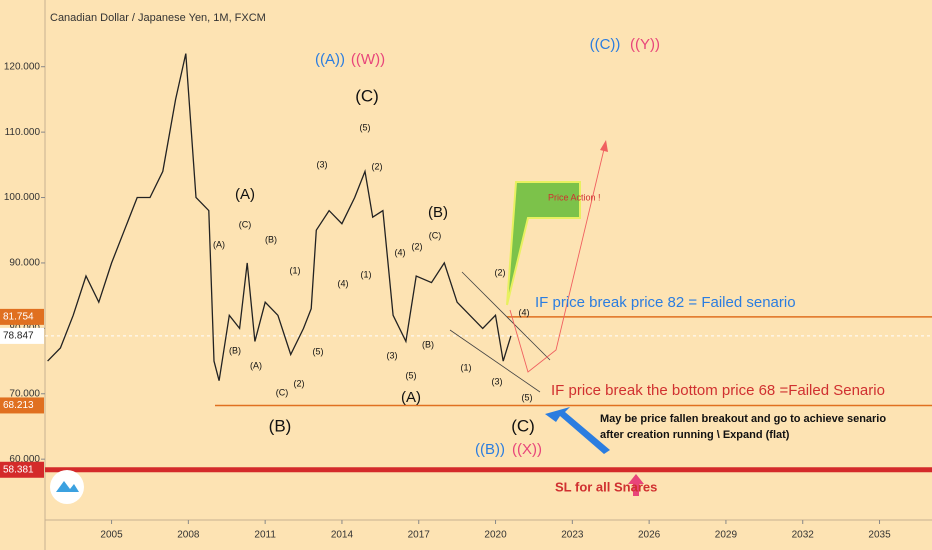  What do you see at coordinates (265, 535) in the screenshot?
I see `x-tick-label: 2011` at bounding box center [265, 535].